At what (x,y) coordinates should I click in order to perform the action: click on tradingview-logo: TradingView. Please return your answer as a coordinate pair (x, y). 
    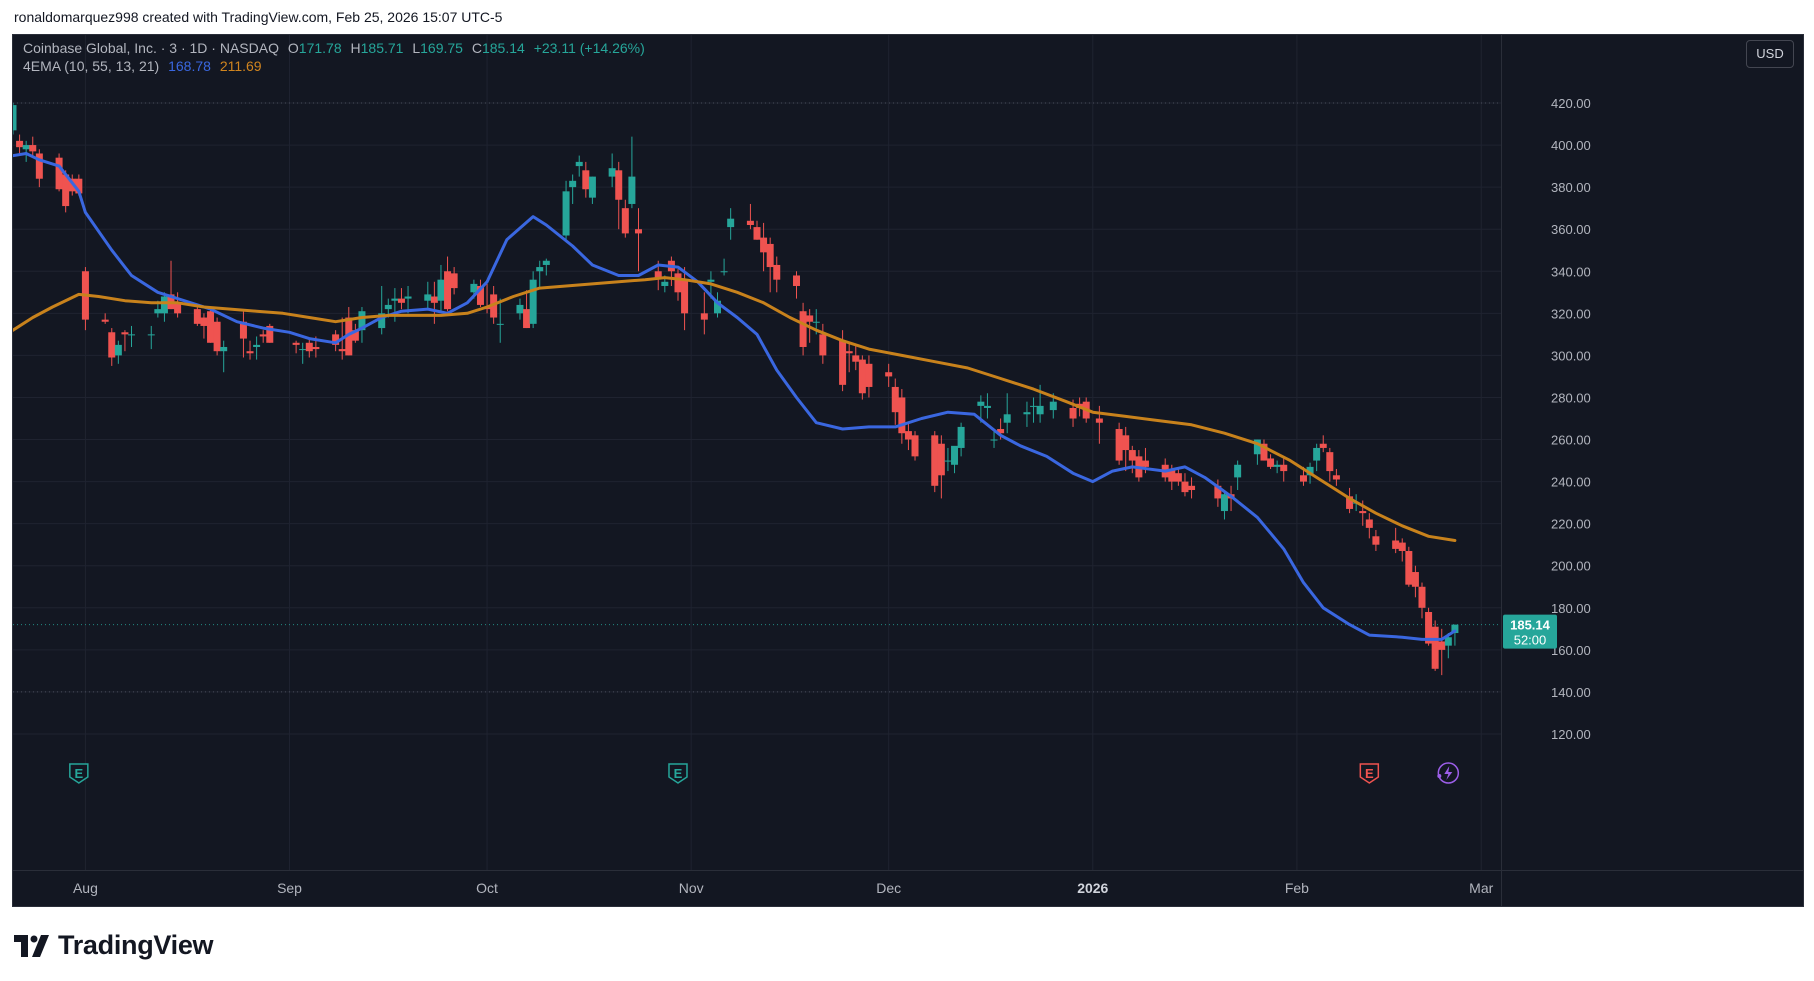
    Looking at the image, I should click on (114, 945).